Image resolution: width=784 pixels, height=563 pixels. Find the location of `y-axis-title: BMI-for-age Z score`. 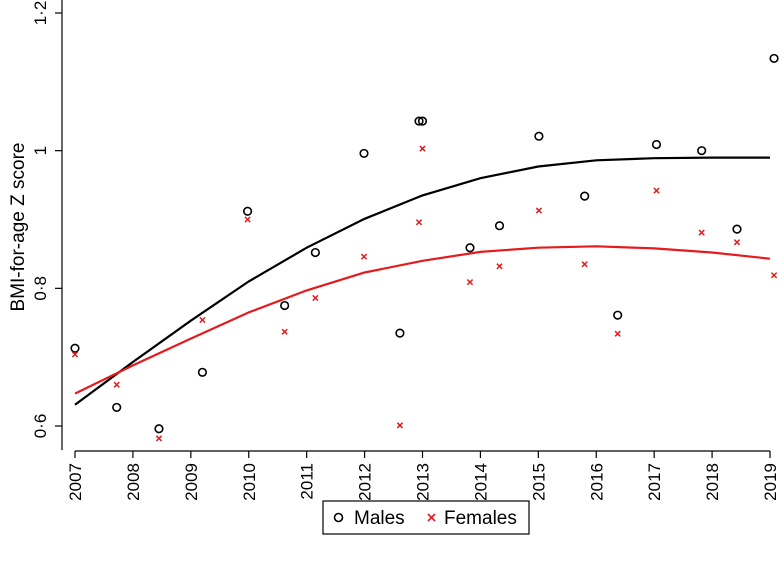

y-axis-title: BMI-for-age Z score is located at coordinates (18, 227).